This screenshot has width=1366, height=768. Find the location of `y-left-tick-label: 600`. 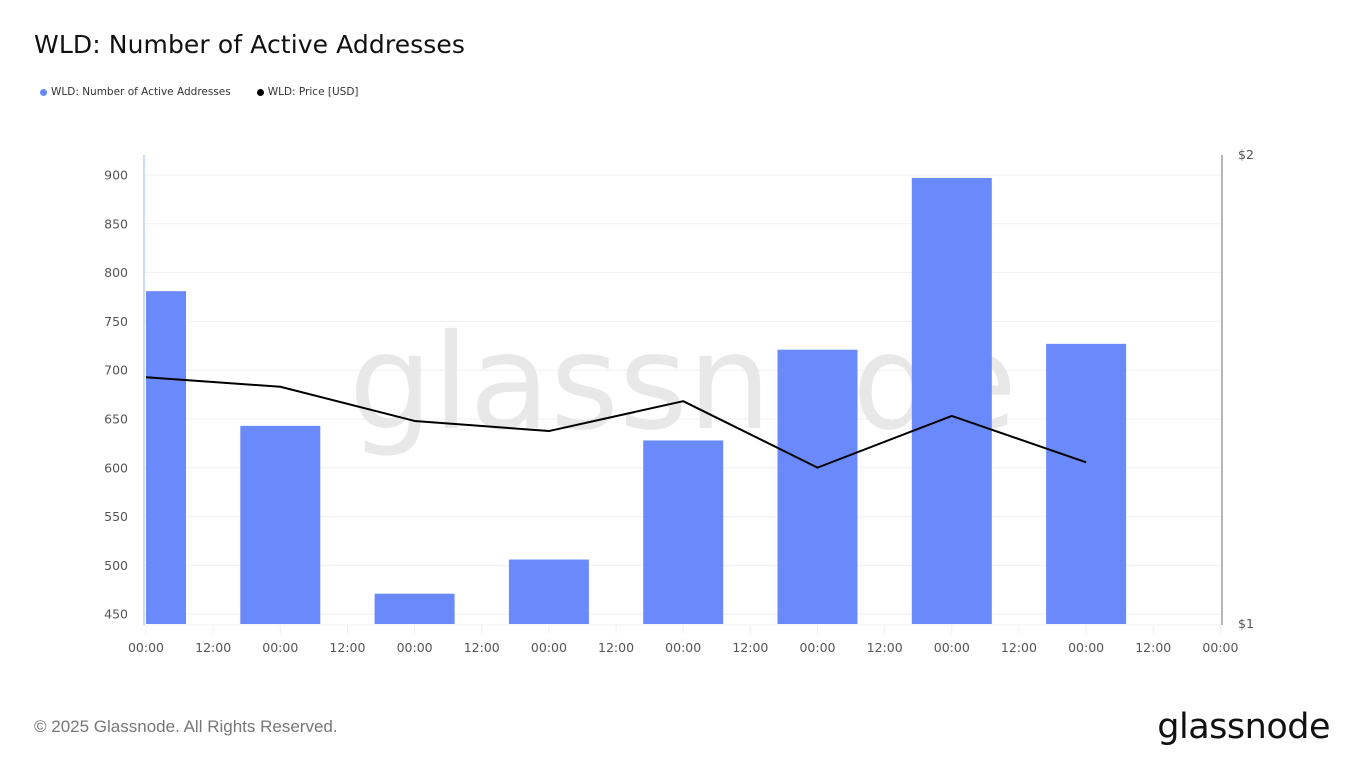

y-left-tick-label: 600 is located at coordinates (116, 467).